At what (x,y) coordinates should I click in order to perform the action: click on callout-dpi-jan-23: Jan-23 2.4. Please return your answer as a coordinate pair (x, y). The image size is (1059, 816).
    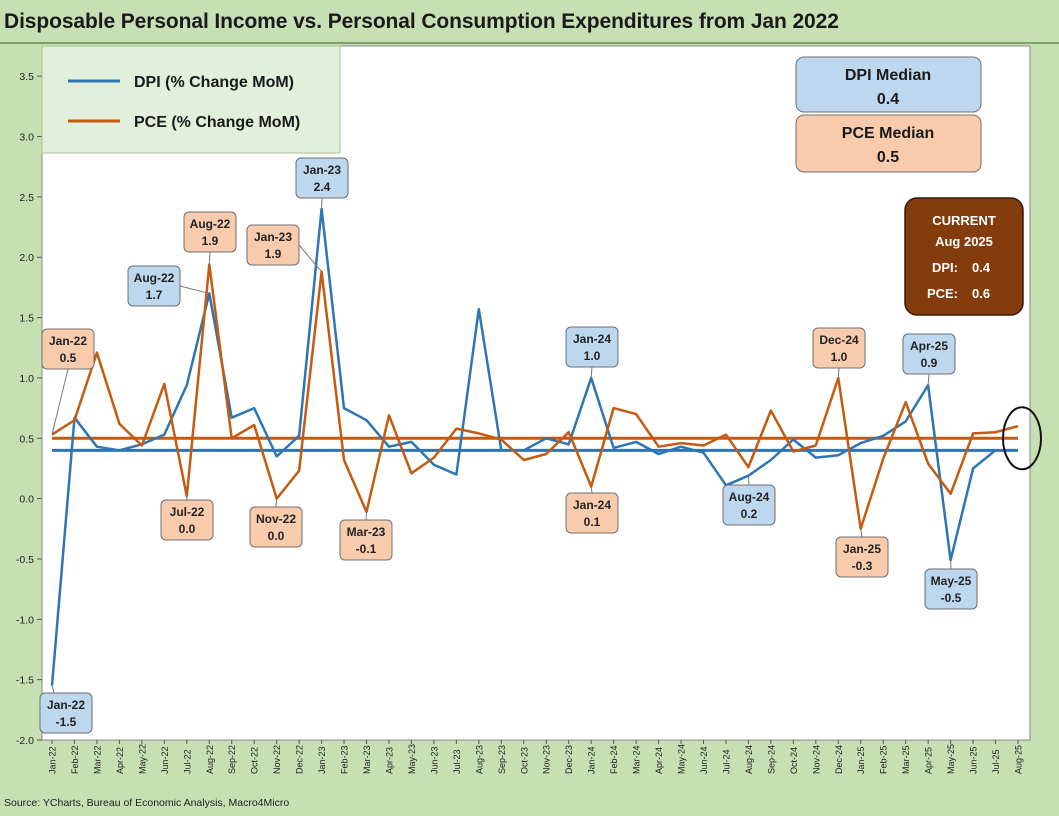
    Looking at the image, I should click on (322, 178).